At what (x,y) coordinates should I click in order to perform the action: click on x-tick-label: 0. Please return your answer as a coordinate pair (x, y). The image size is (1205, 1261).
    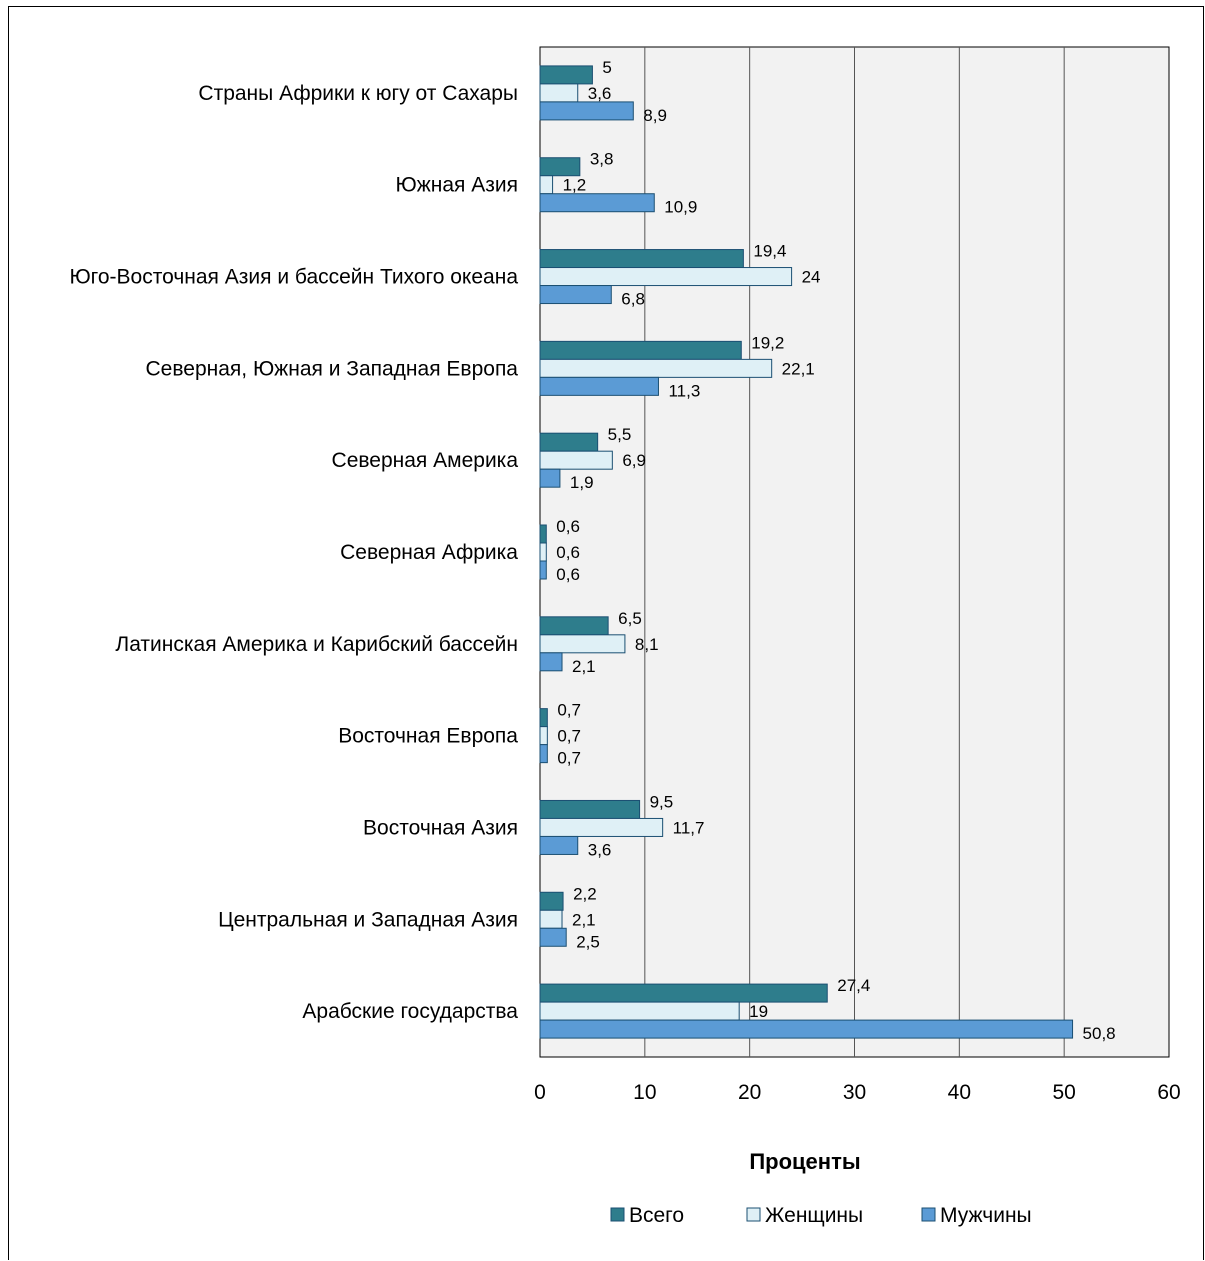
    Looking at the image, I should click on (540, 1092).